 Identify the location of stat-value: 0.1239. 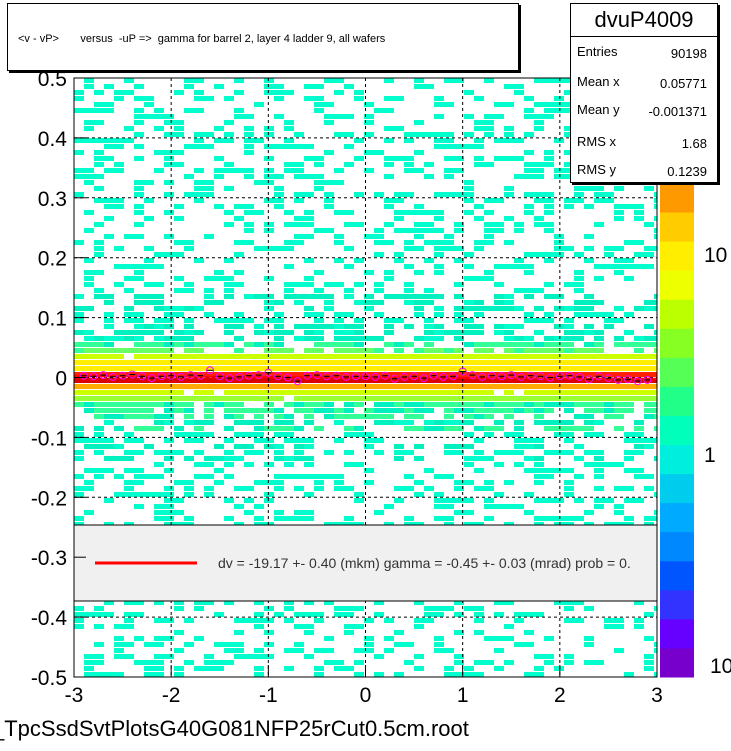
(687, 171).